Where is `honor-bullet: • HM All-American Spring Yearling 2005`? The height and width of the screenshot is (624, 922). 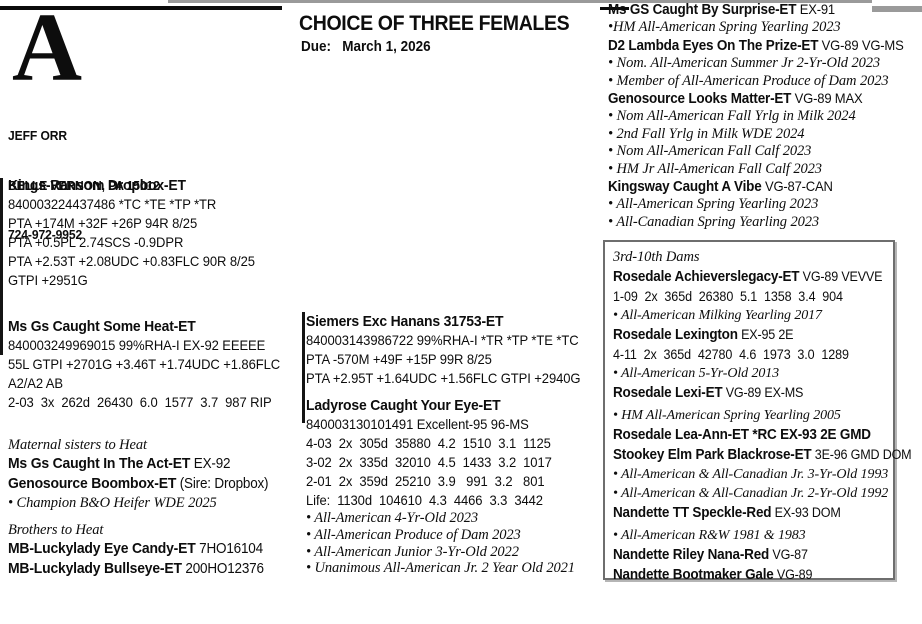
honor-bullet: • HM All-American Spring Yearling 2005 is located at coordinates (727, 415).